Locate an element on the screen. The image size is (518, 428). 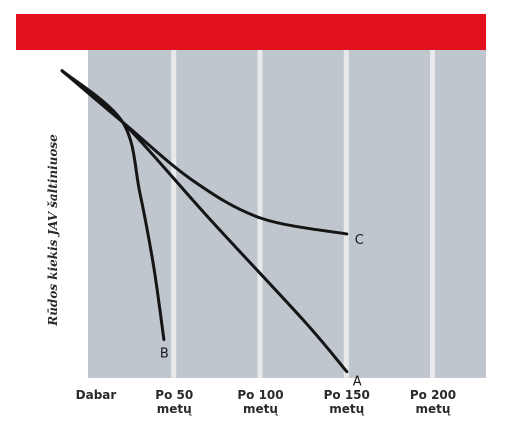
x-tick-label: Po 50 metų is located at coordinates (174, 402).